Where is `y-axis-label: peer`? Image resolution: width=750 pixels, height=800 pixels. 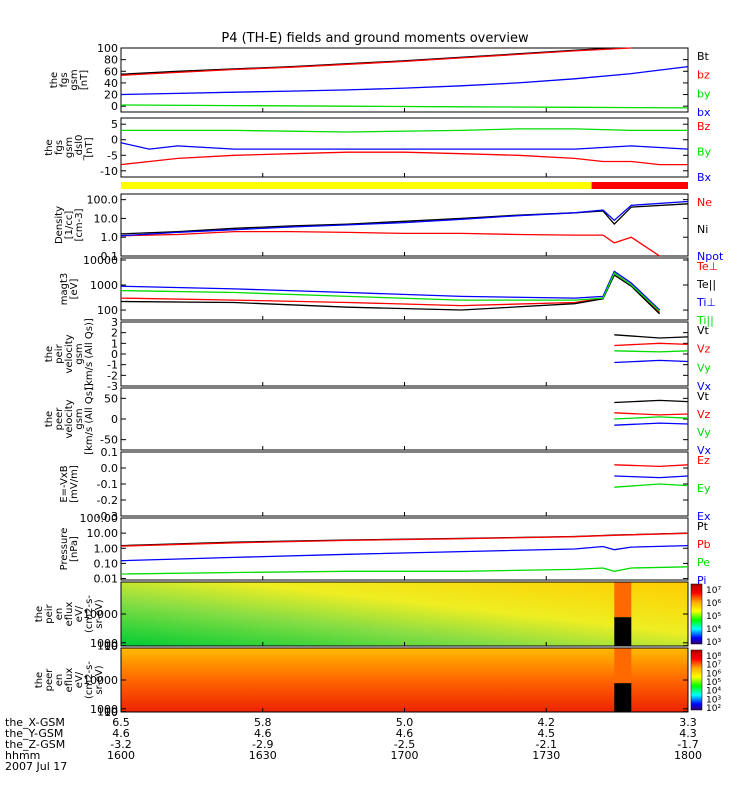 y-axis-label: peer is located at coordinates (59, 419).